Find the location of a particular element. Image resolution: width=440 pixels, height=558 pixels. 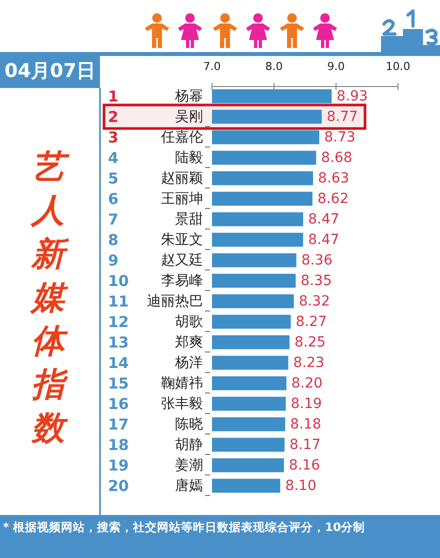

data-label: 8.63 is located at coordinates (334, 178).